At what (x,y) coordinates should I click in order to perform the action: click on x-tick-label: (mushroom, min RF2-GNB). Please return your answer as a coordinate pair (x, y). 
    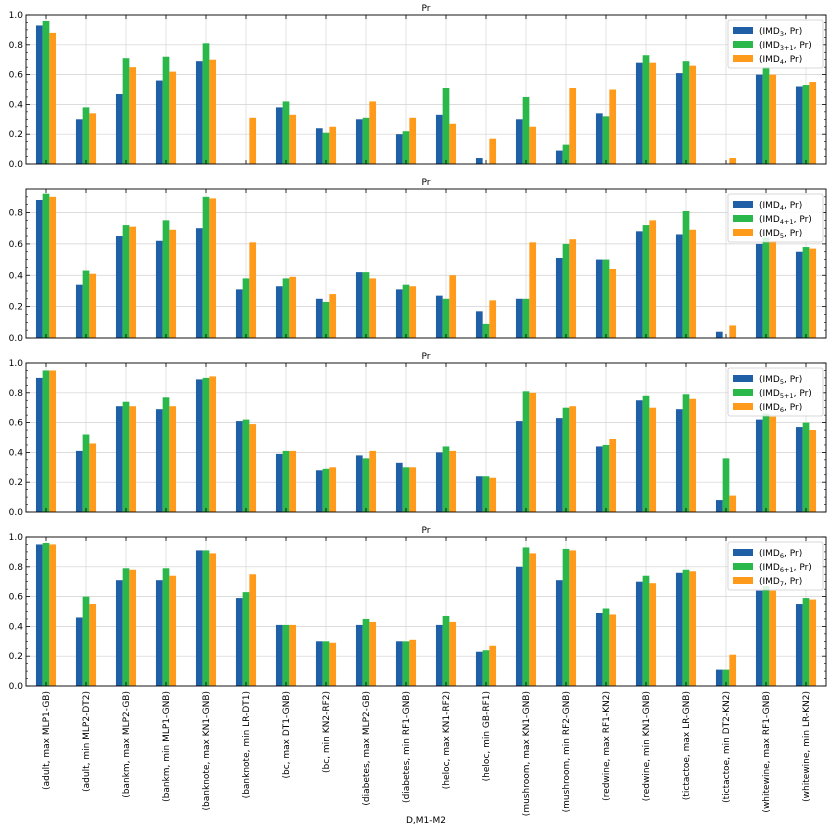
    Looking at the image, I should click on (567, 751).